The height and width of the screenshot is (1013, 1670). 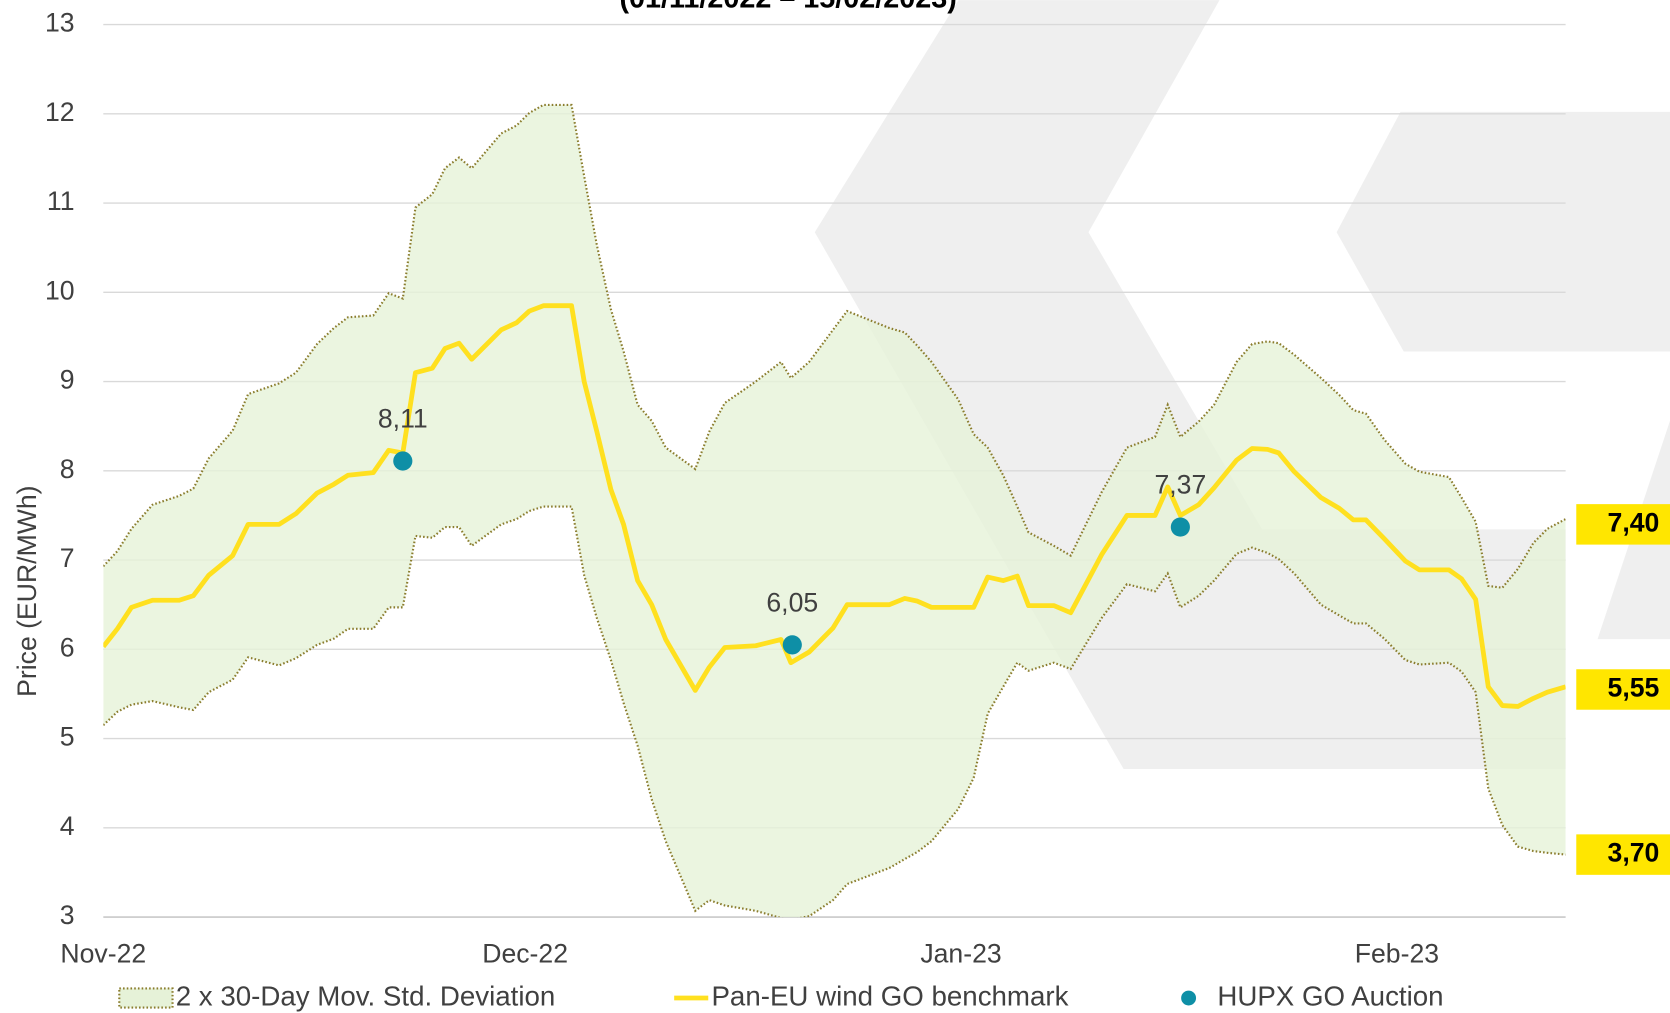 What do you see at coordinates (67, 380) in the screenshot?
I see `y-tick-label: 9` at bounding box center [67, 380].